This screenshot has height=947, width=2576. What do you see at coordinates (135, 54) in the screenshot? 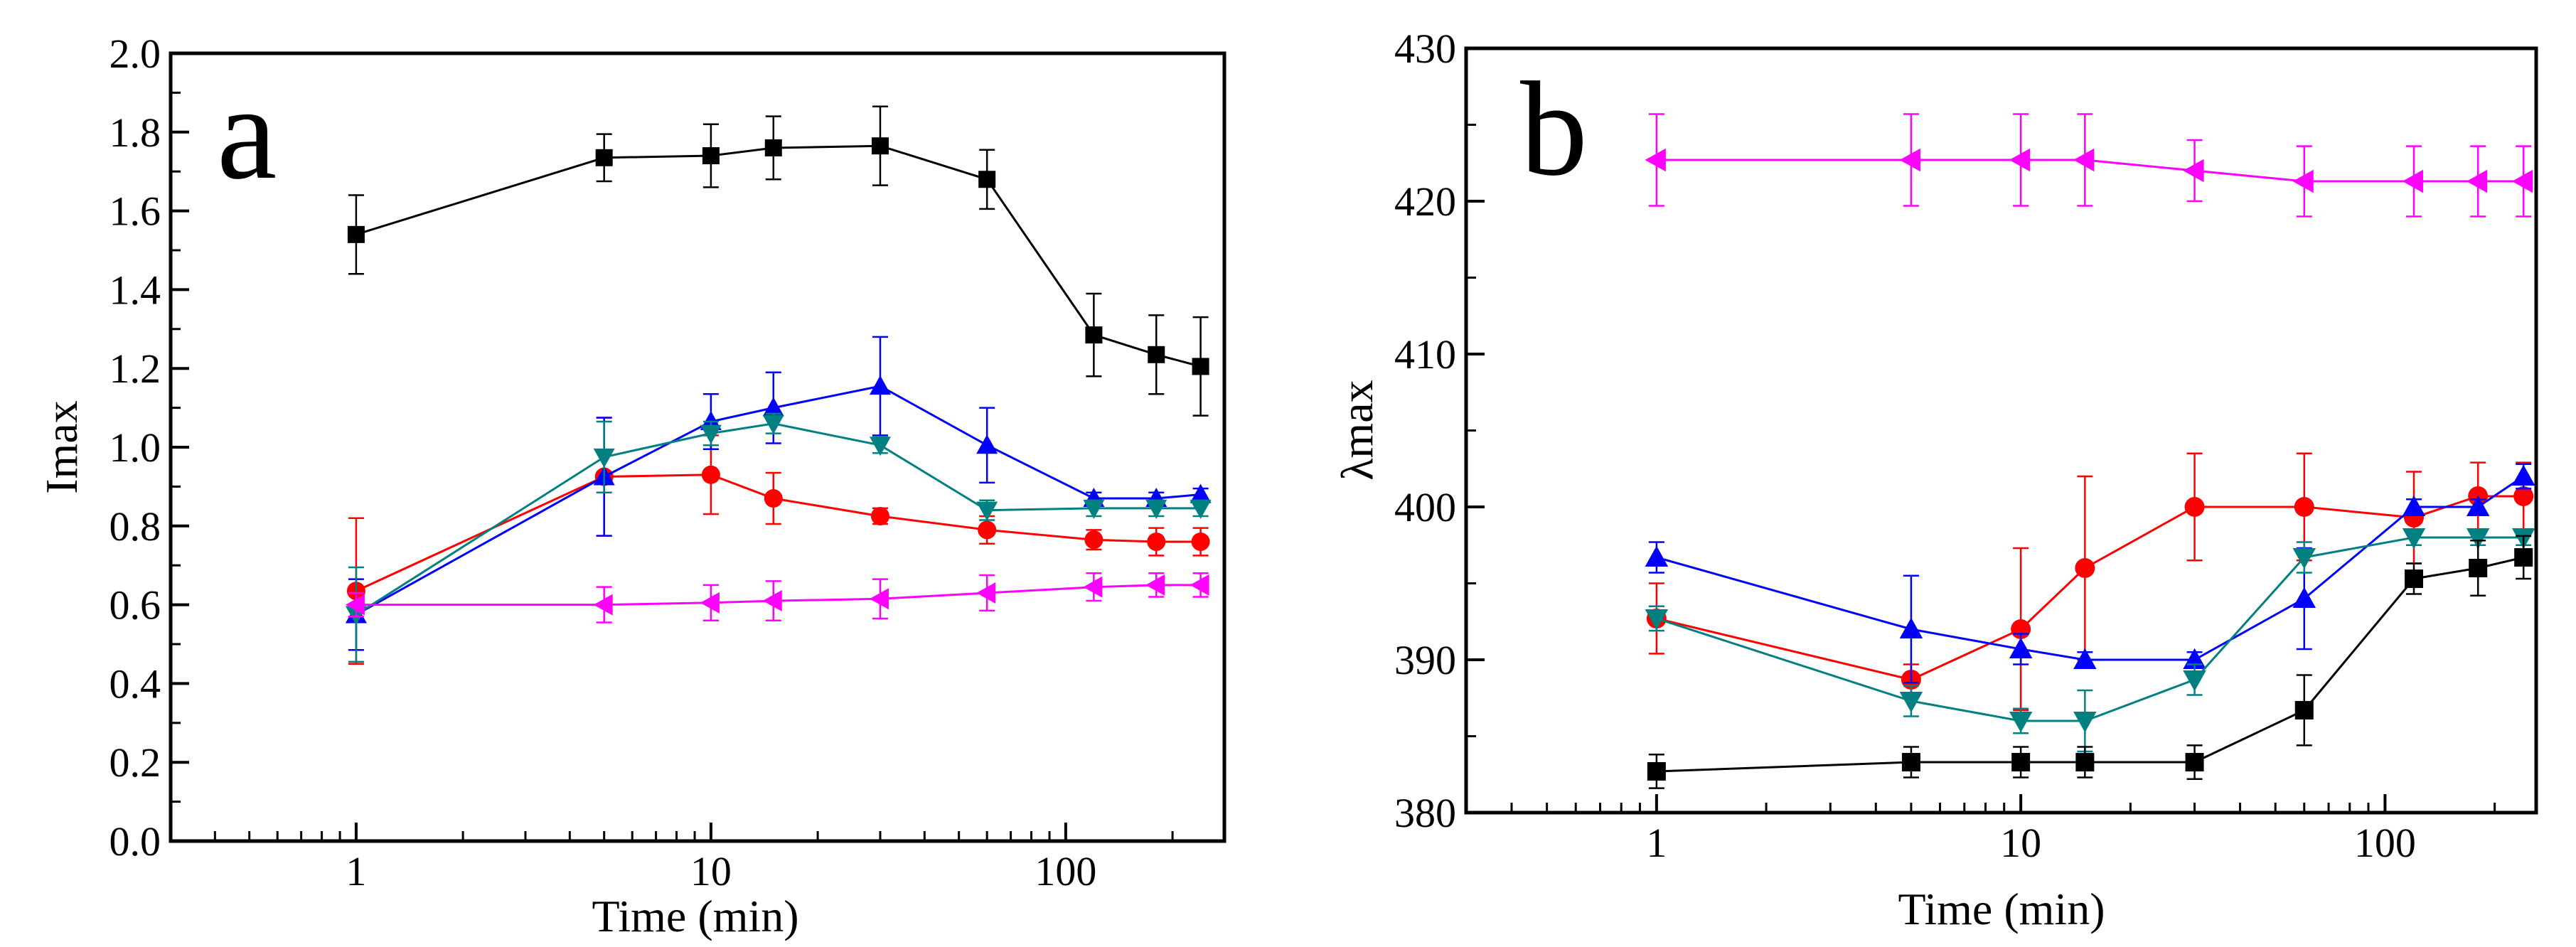
I see `panel-a-y-tick-label: 2.0` at bounding box center [135, 54].